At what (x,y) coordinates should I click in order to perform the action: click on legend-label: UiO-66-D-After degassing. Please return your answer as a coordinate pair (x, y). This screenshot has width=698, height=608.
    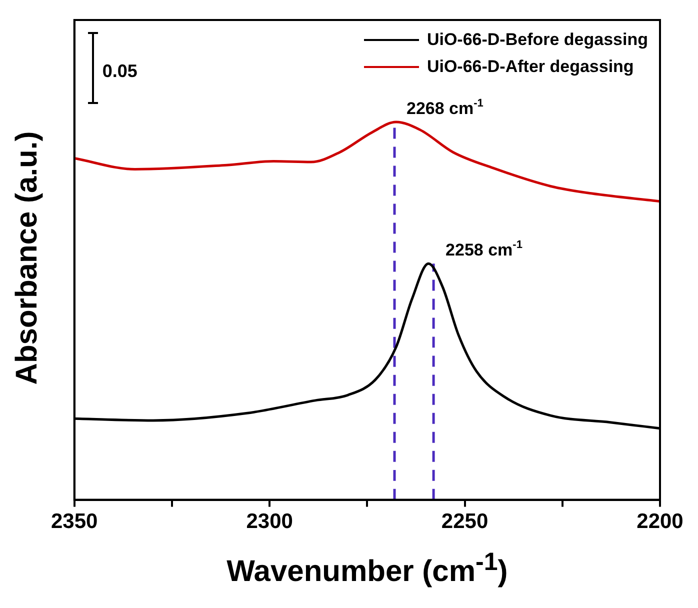
    Looking at the image, I should click on (530, 67).